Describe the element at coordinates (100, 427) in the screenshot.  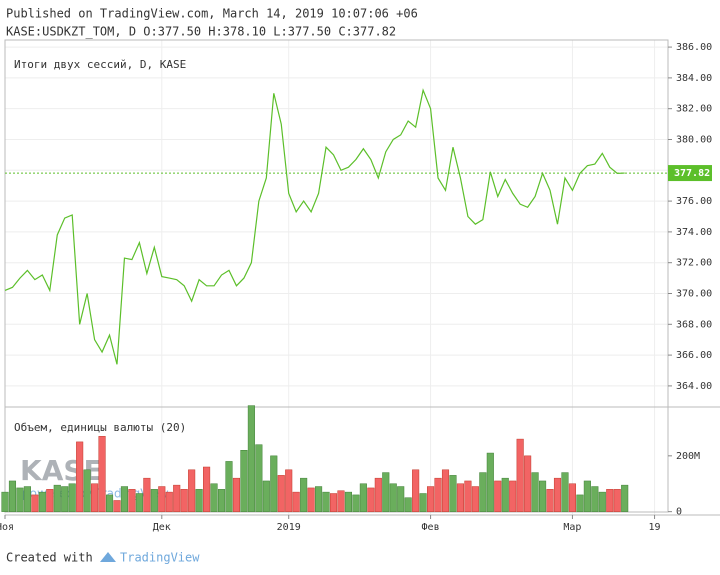
I see `volume-legend: Объем, единицы валюты (20)` at that location.